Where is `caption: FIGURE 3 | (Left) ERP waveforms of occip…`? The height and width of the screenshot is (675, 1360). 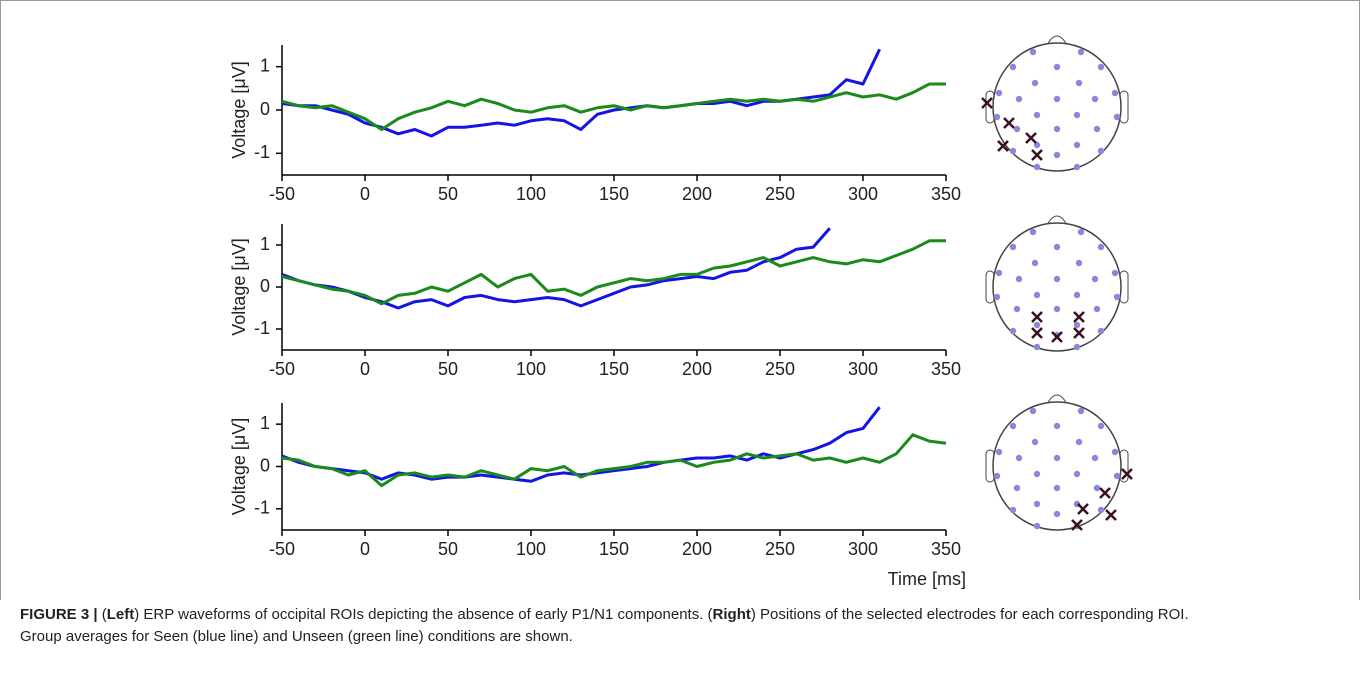 caption: FIGURE 3 | (Left) ERP waveforms of occip… is located at coordinates (610, 626).